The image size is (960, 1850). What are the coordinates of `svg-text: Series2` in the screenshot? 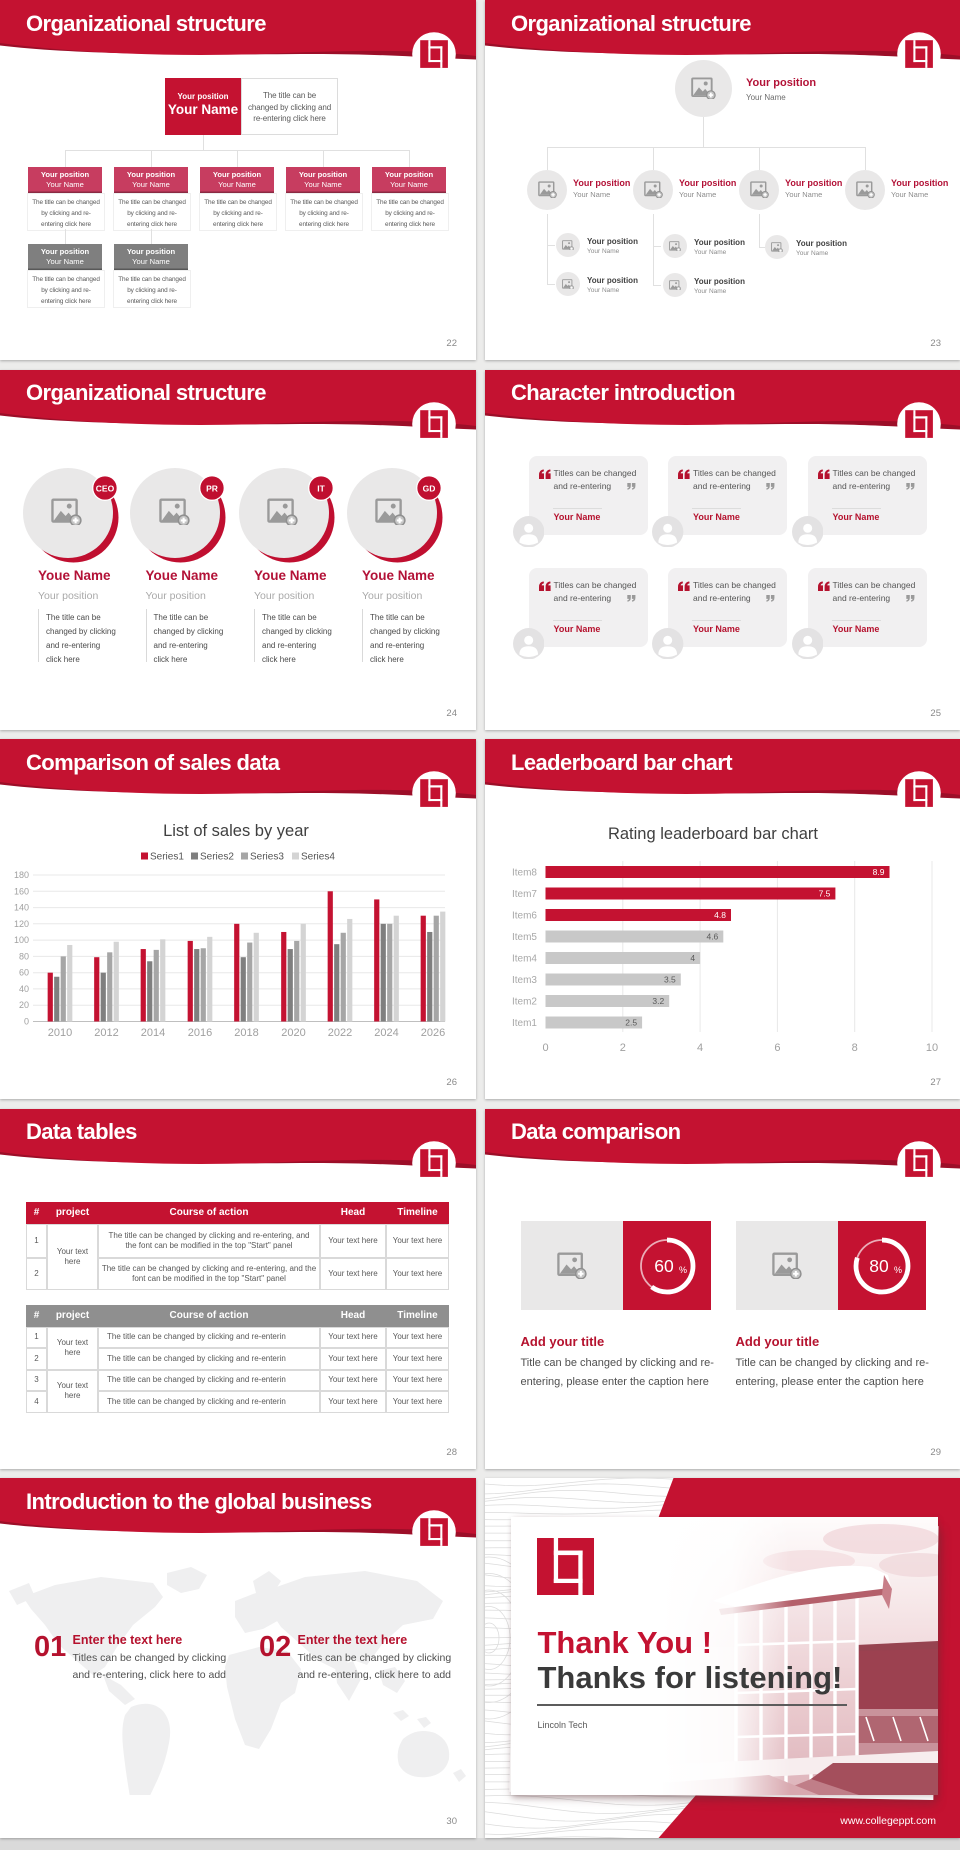 It's located at (217, 857).